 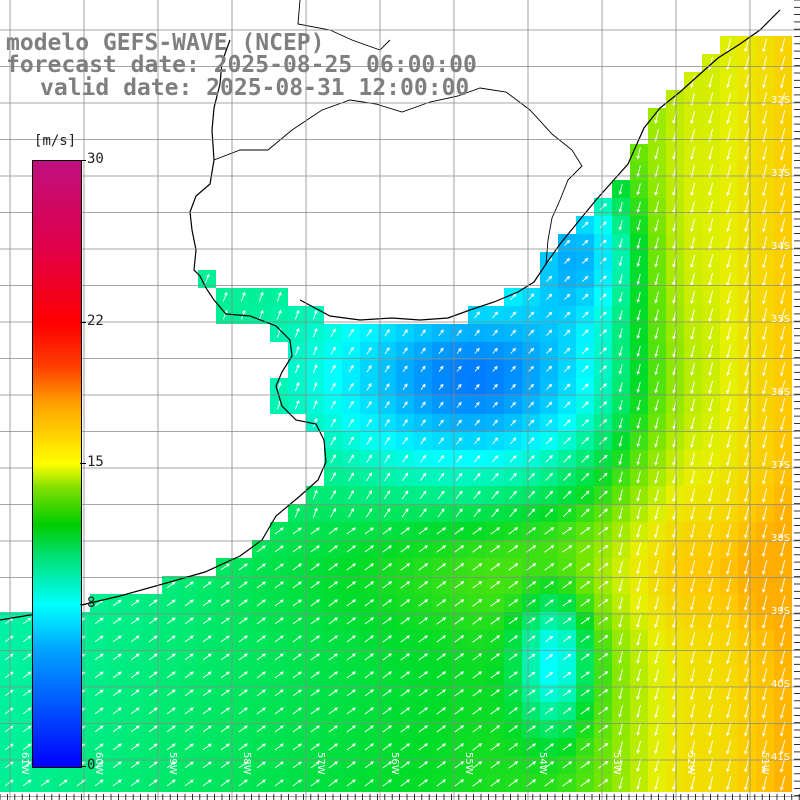 What do you see at coordinates (616, 763) in the screenshot?
I see `longitude-label: 53W` at bounding box center [616, 763].